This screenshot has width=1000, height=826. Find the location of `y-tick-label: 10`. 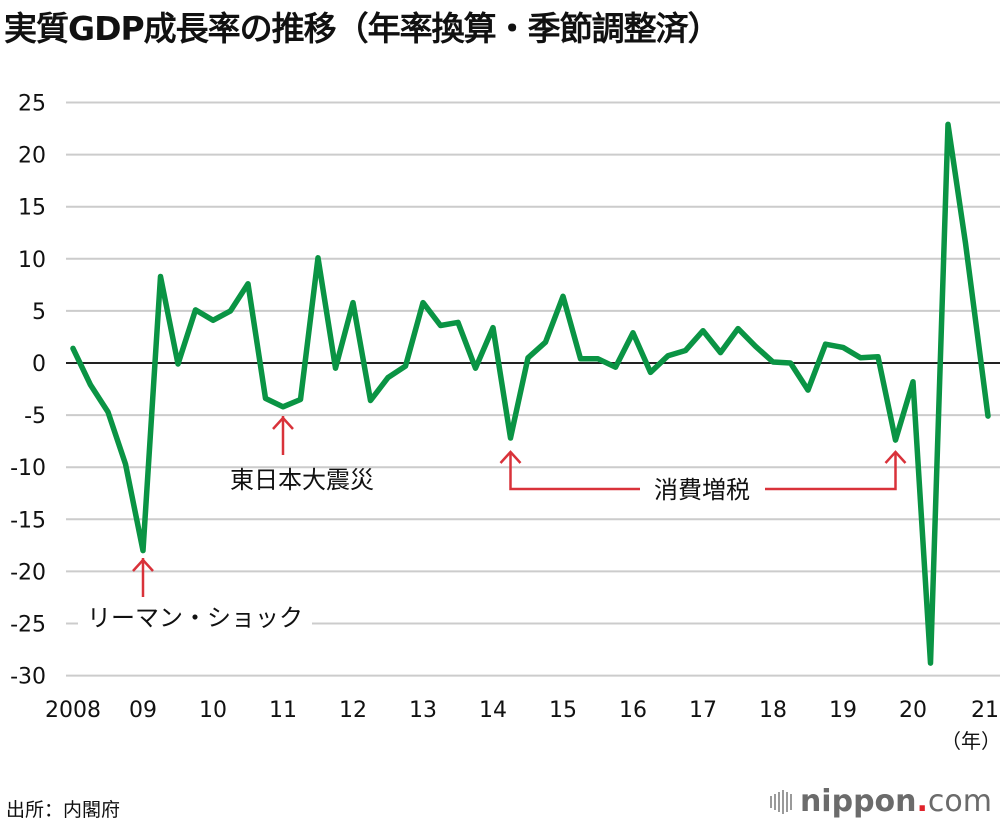

y-tick-label: 10 is located at coordinates (32, 260).